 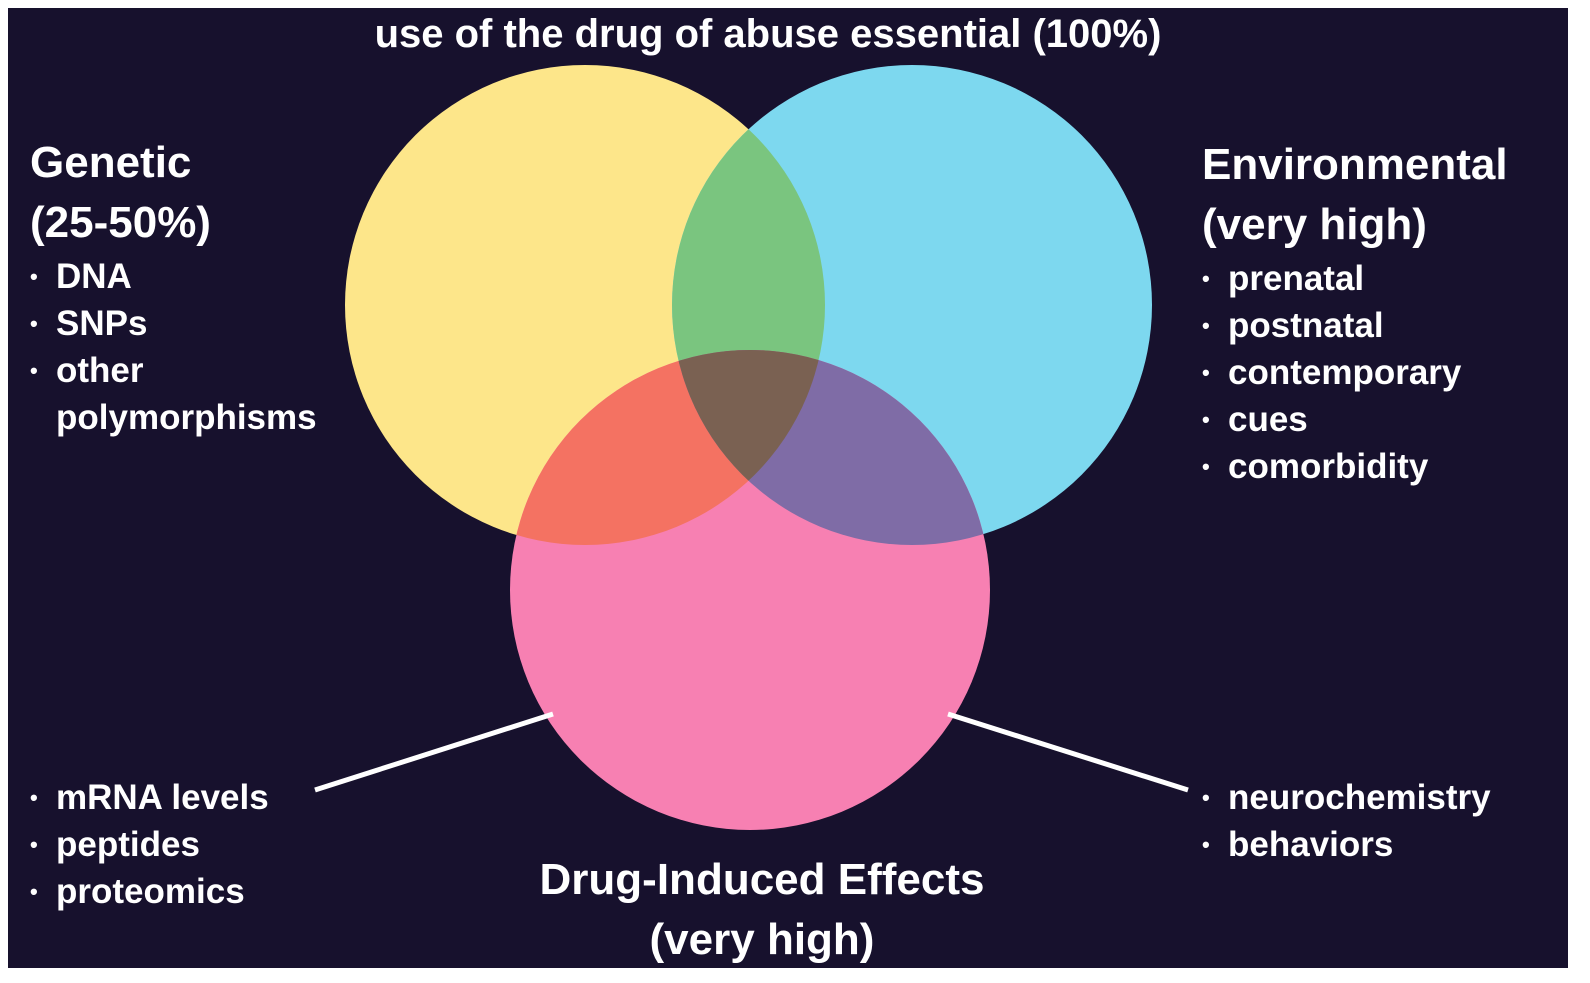 I want to click on item: contemporary, so click(x=1382, y=372).